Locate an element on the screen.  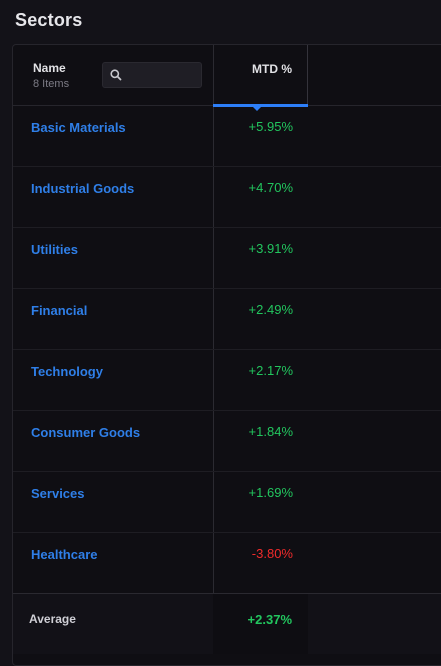
average-value: +2.37% is located at coordinates (269, 619).